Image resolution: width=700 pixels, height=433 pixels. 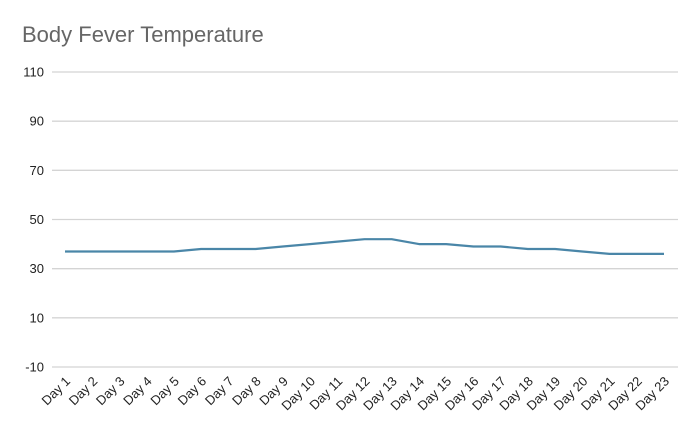 What do you see at coordinates (33, 72) in the screenshot?
I see `y-tick-label: 110` at bounding box center [33, 72].